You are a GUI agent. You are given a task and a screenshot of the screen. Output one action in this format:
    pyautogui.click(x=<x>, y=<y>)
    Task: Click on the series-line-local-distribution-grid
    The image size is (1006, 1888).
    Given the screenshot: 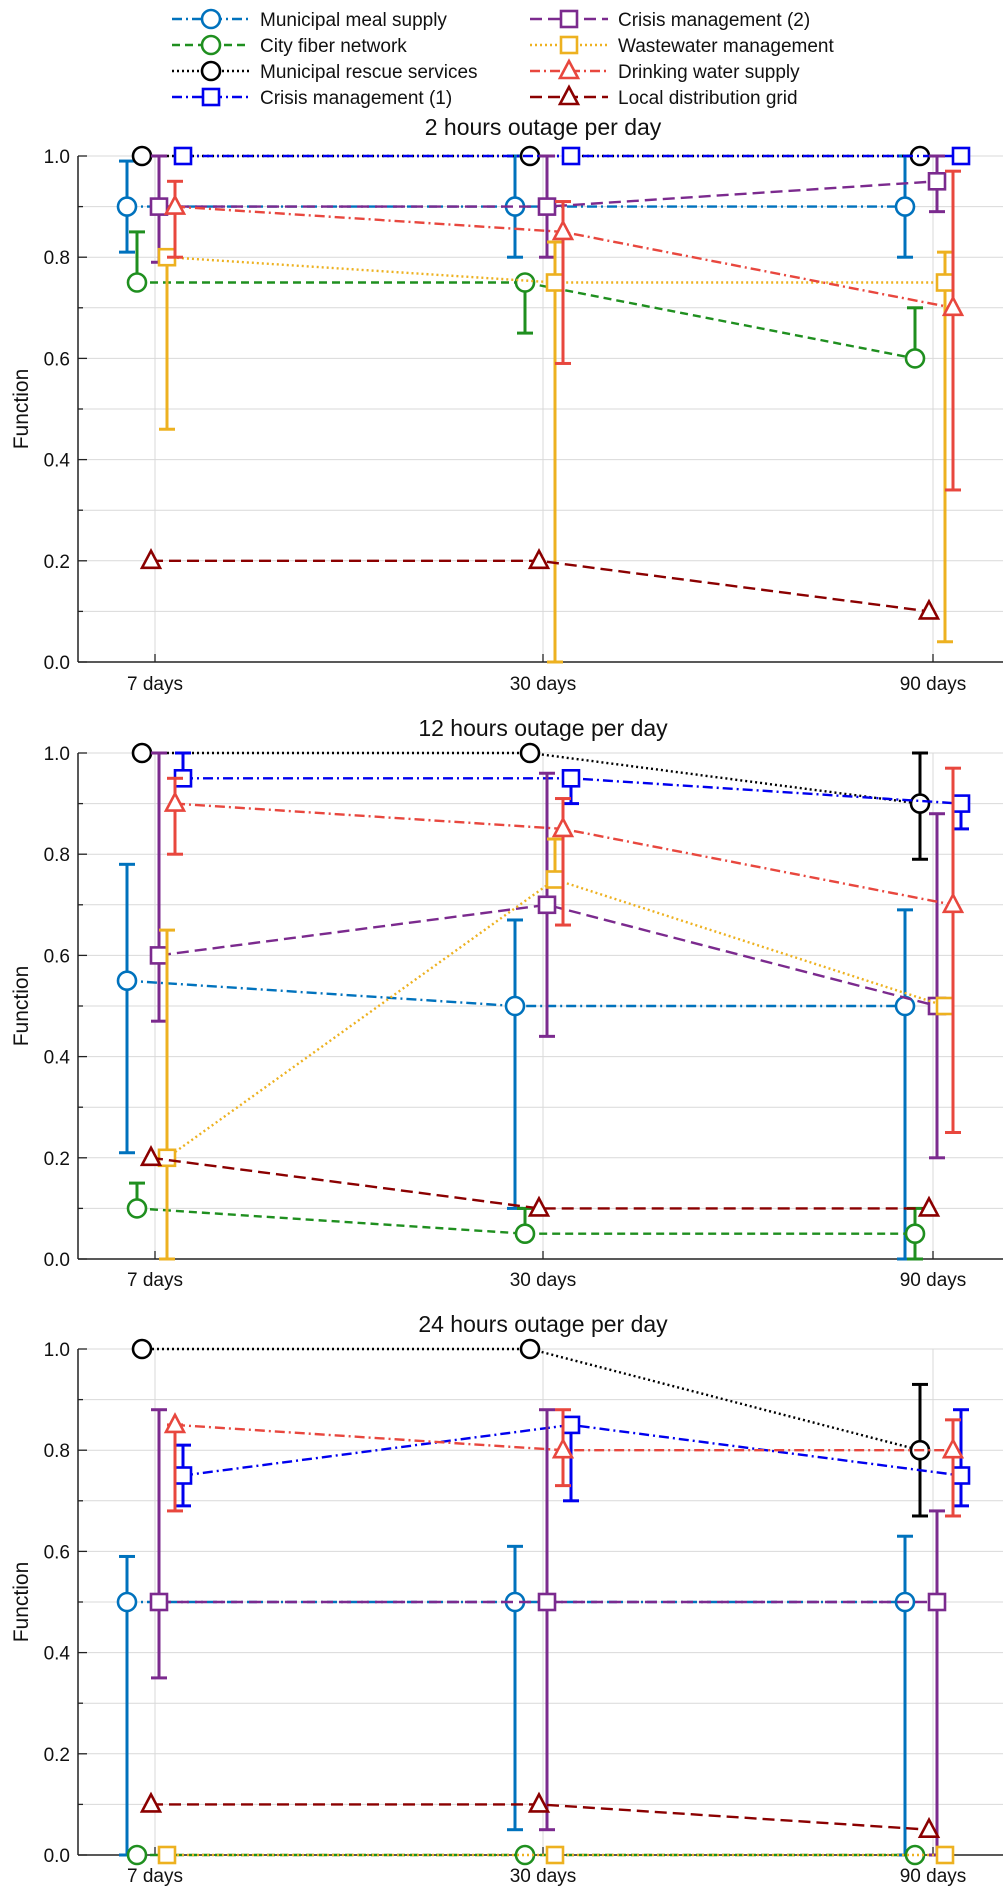 What is the action you would take?
    pyautogui.click(x=539, y=1183)
    